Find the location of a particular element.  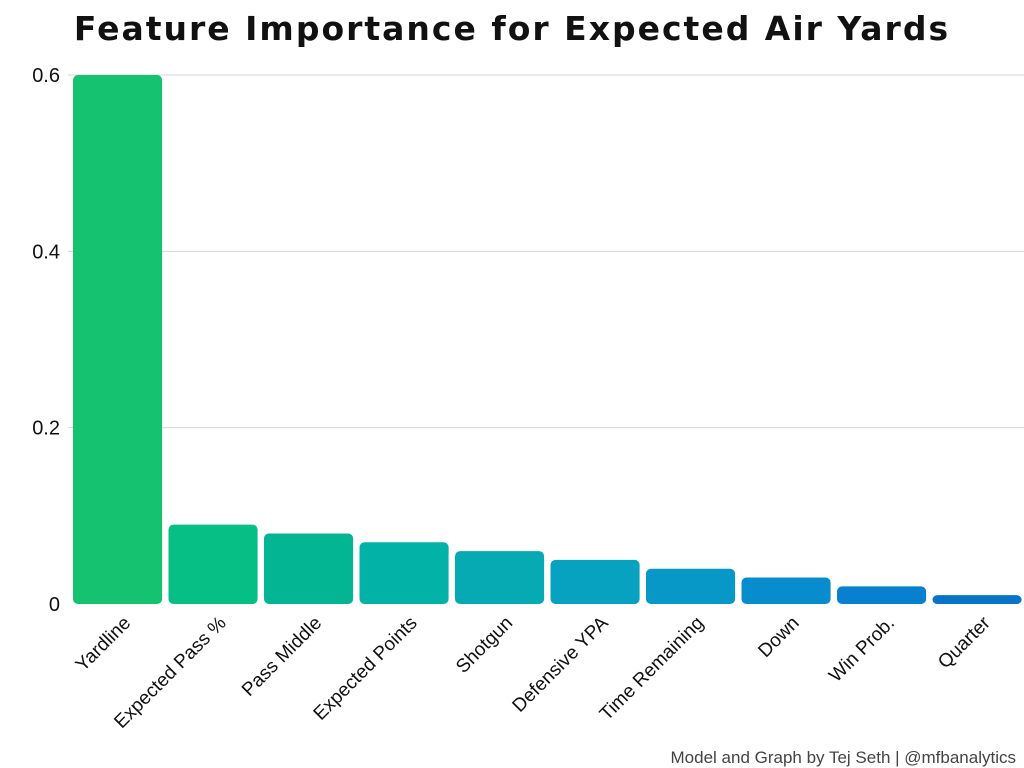

y-tick-label: 0.6 is located at coordinates (46, 76).